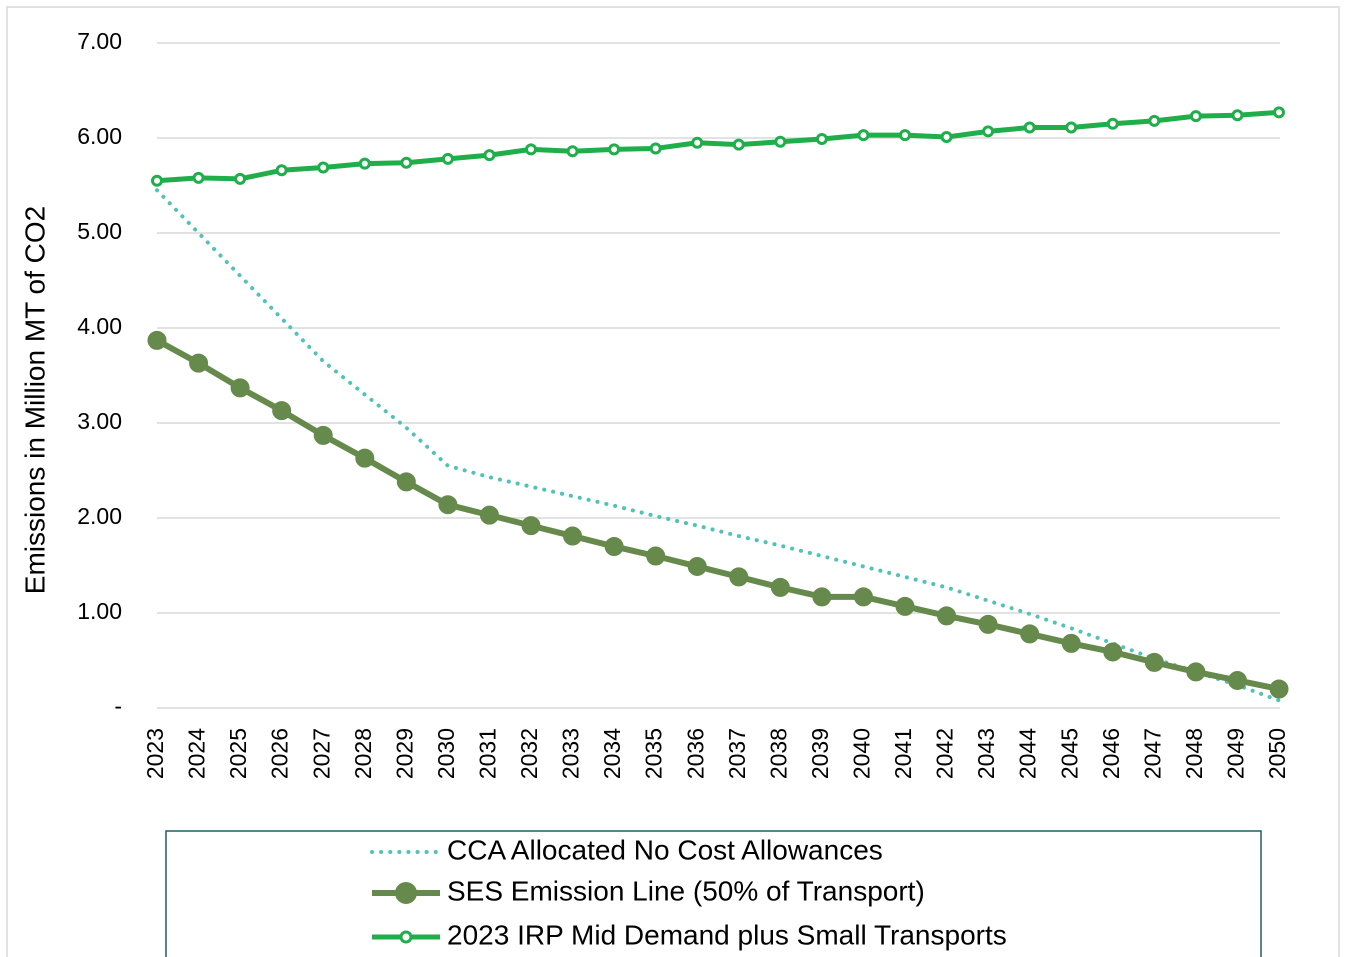  I want to click on y-axis-title: Emissions in Million MT of CO2, so click(34, 400).